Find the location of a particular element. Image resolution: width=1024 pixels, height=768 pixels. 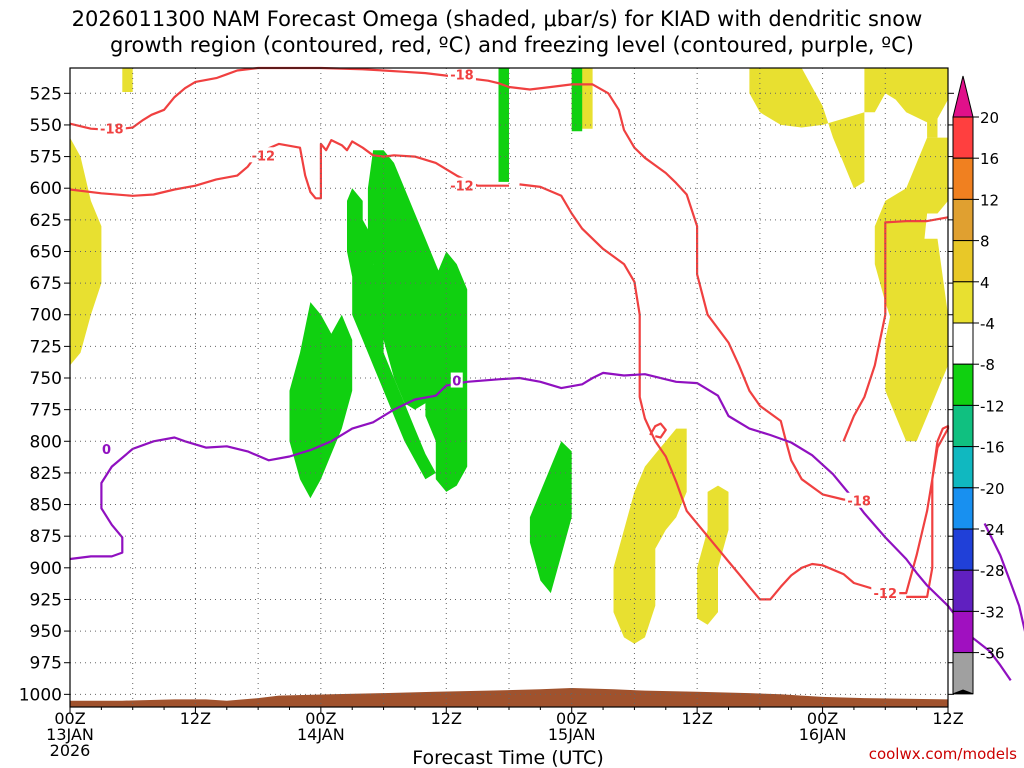

colorbar-label-3: 12 is located at coordinates (989, 200).